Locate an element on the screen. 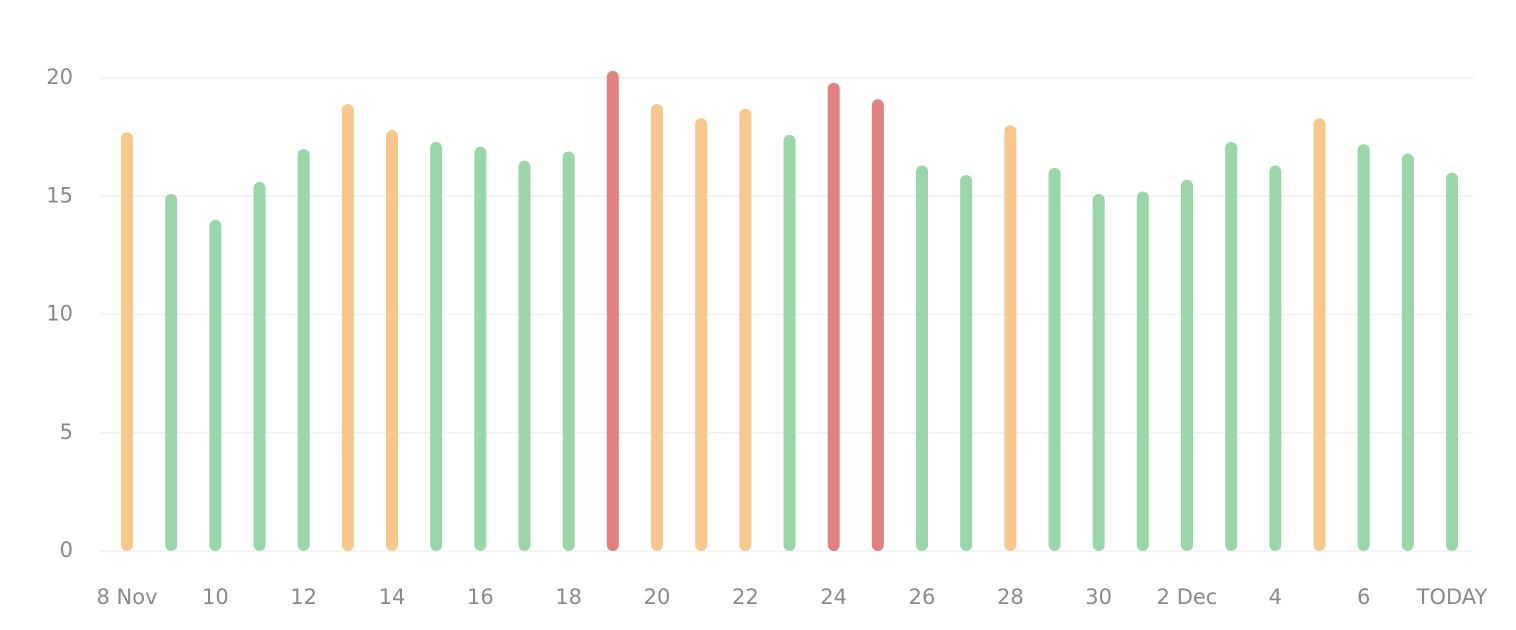 The height and width of the screenshot is (630, 1516). x-tick-label: 24 is located at coordinates (833, 597).